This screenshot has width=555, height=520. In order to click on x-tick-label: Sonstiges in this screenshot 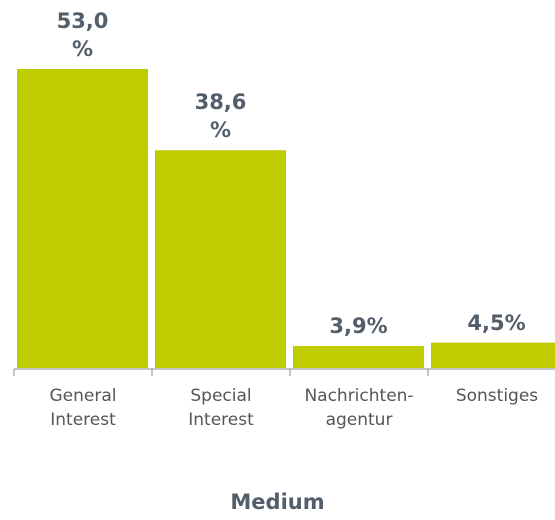, I will do `click(497, 396)`.